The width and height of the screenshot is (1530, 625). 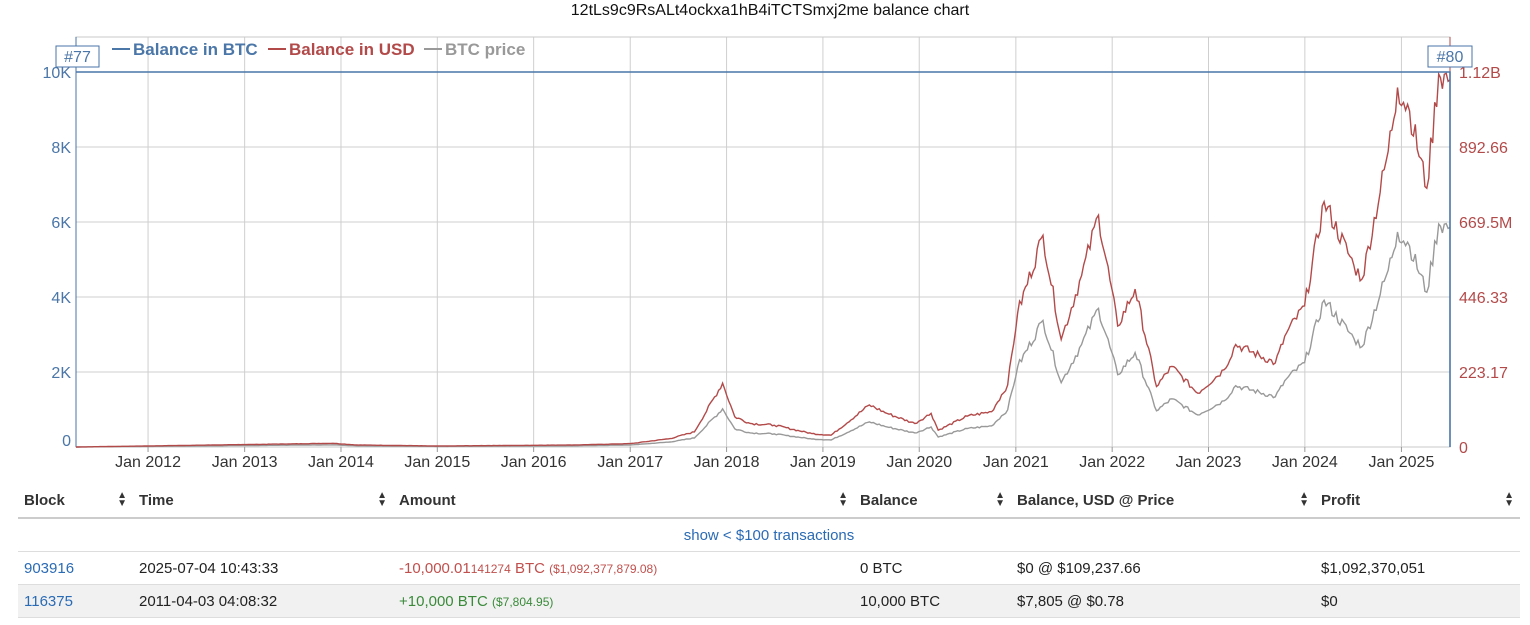 I want to click on col-header-balance-usd: Balance, USD @ Price ▲ ▼, so click(x=1163, y=501).